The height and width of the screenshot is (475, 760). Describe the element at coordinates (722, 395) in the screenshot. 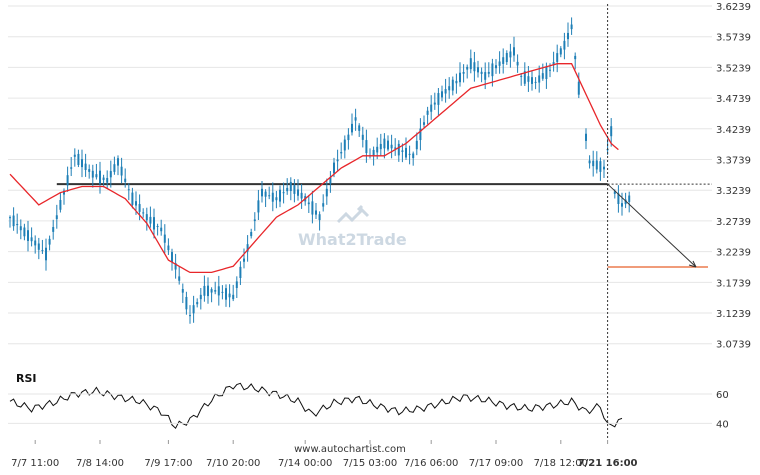

I see `rsi-tick-label: 60` at that location.